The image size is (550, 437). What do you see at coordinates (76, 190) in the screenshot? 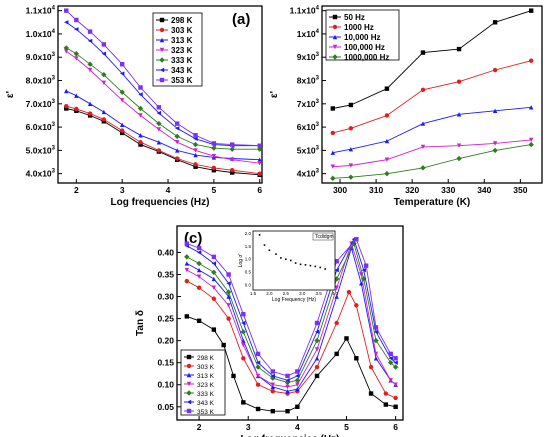
I see `x-tick-label: 2` at bounding box center [76, 190].